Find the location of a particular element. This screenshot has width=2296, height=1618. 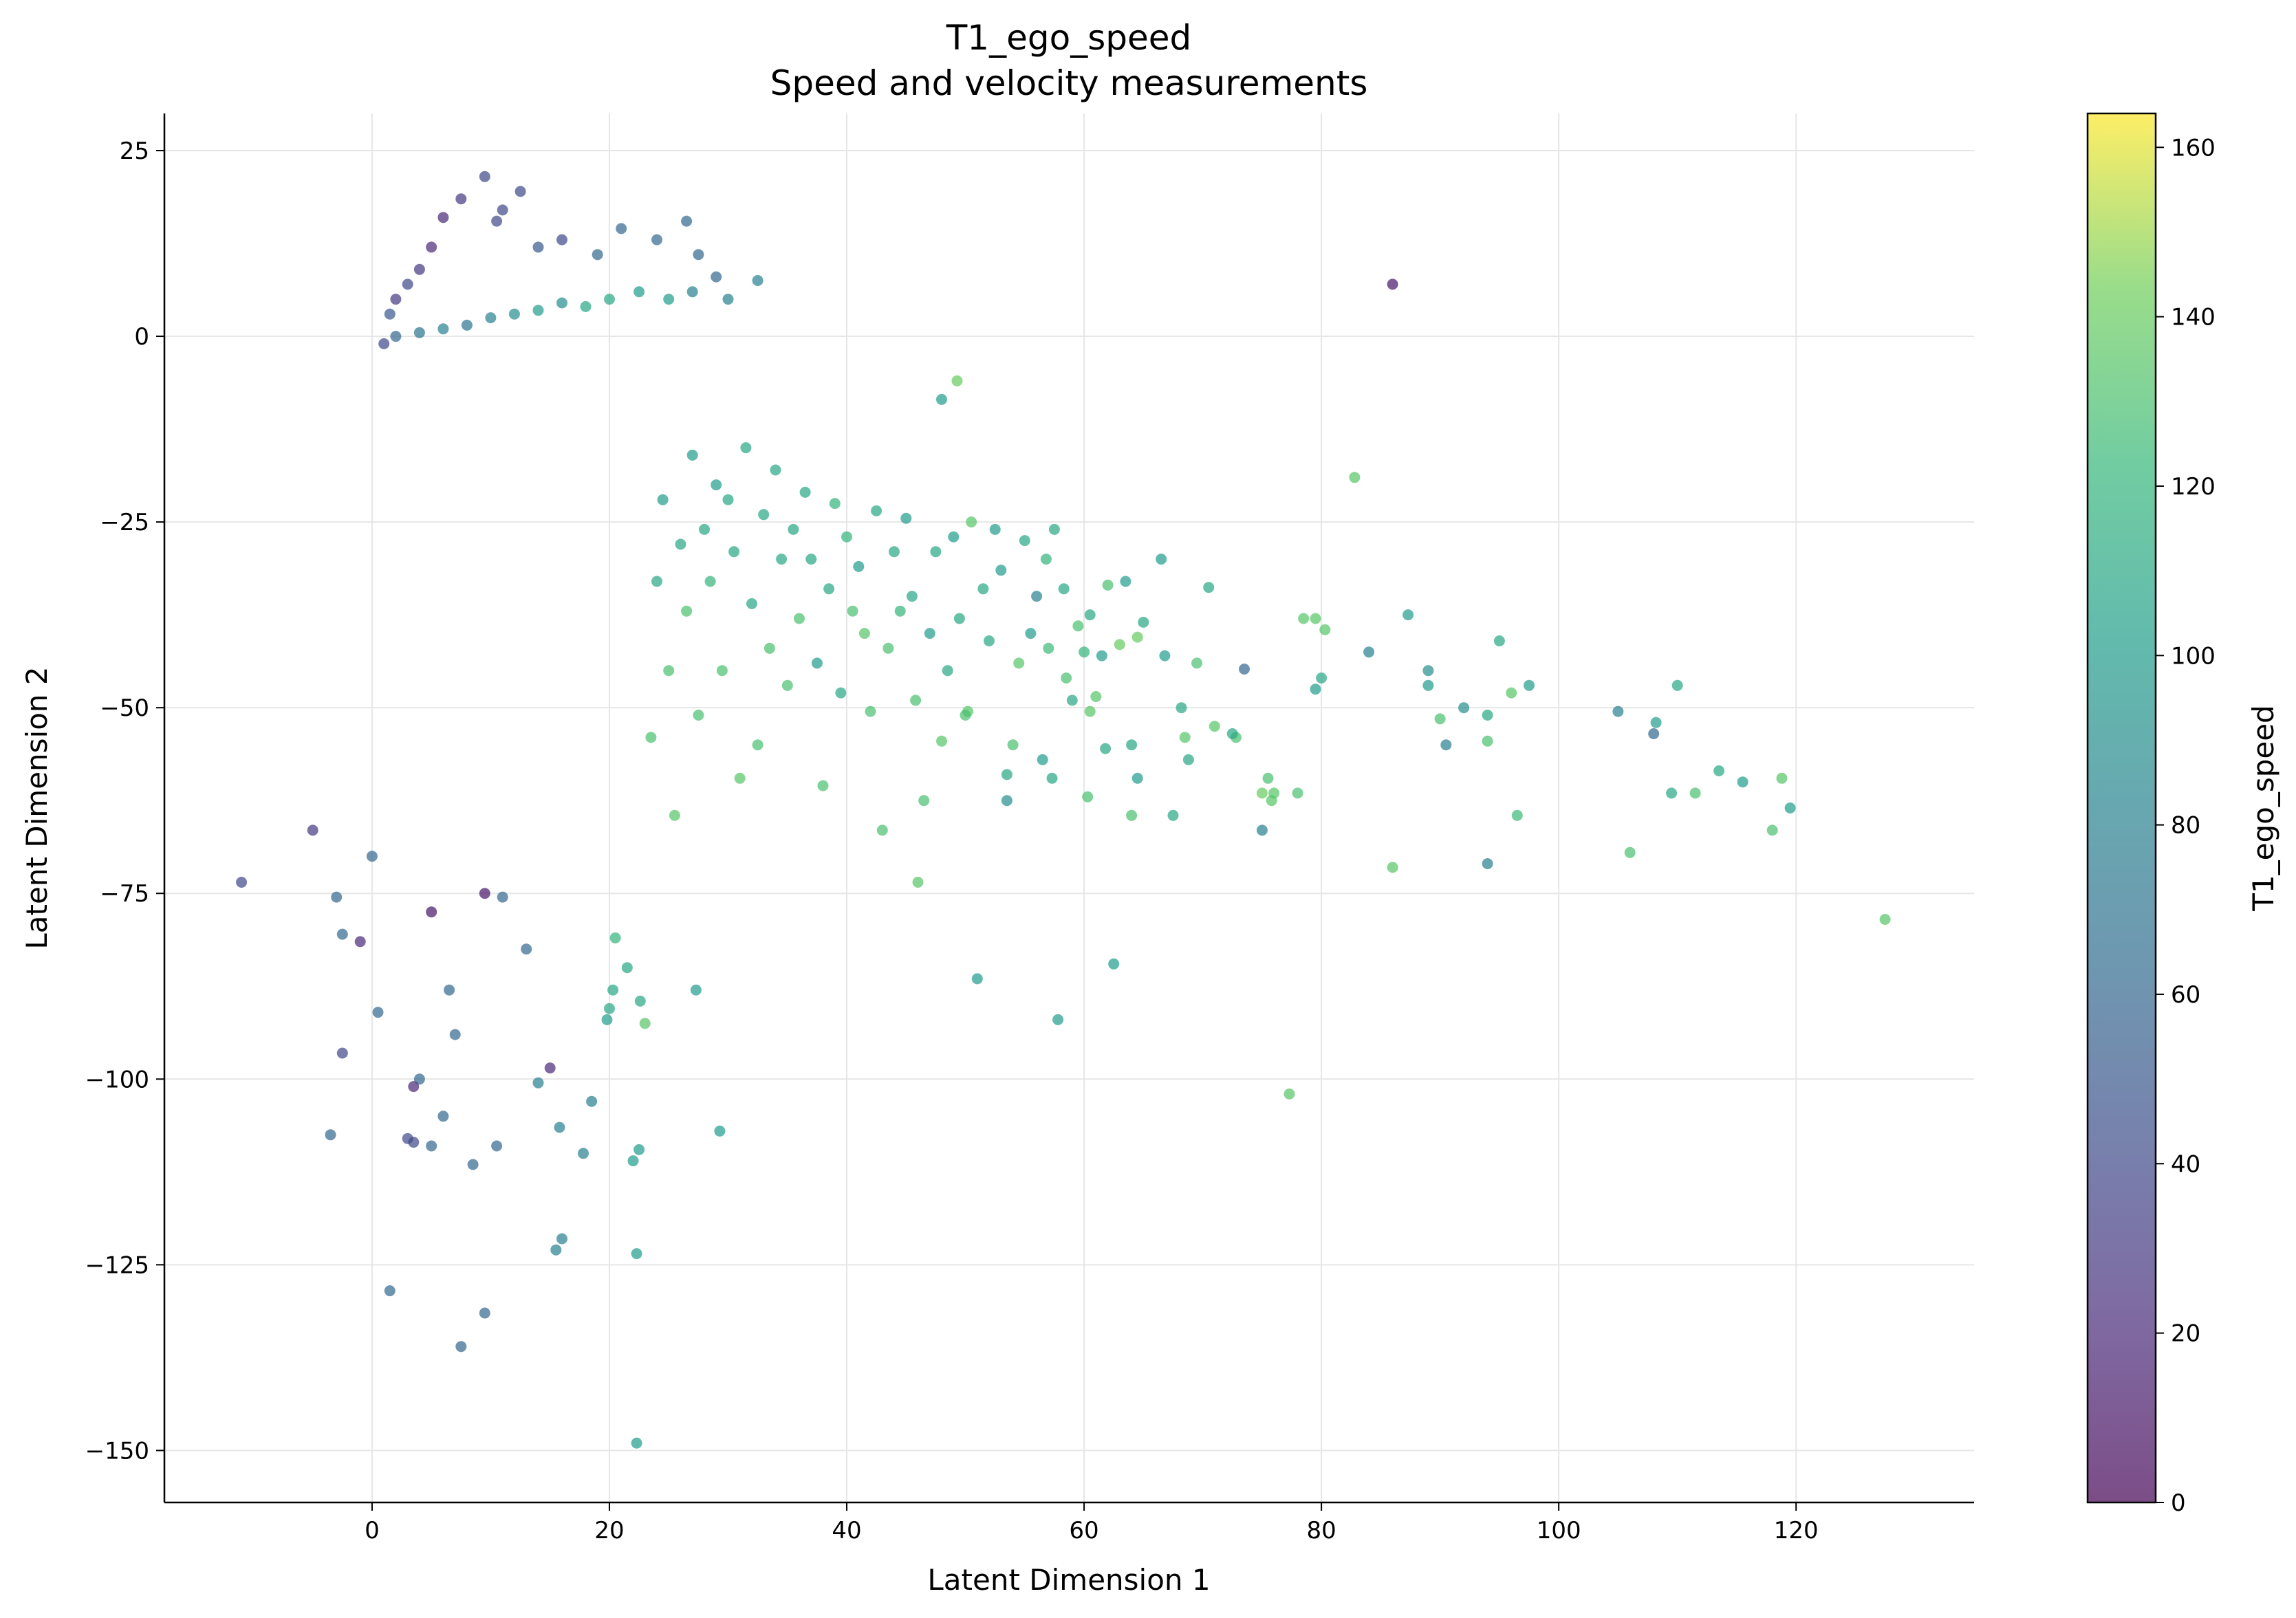

x-tick-label: 80 is located at coordinates (1321, 1531).